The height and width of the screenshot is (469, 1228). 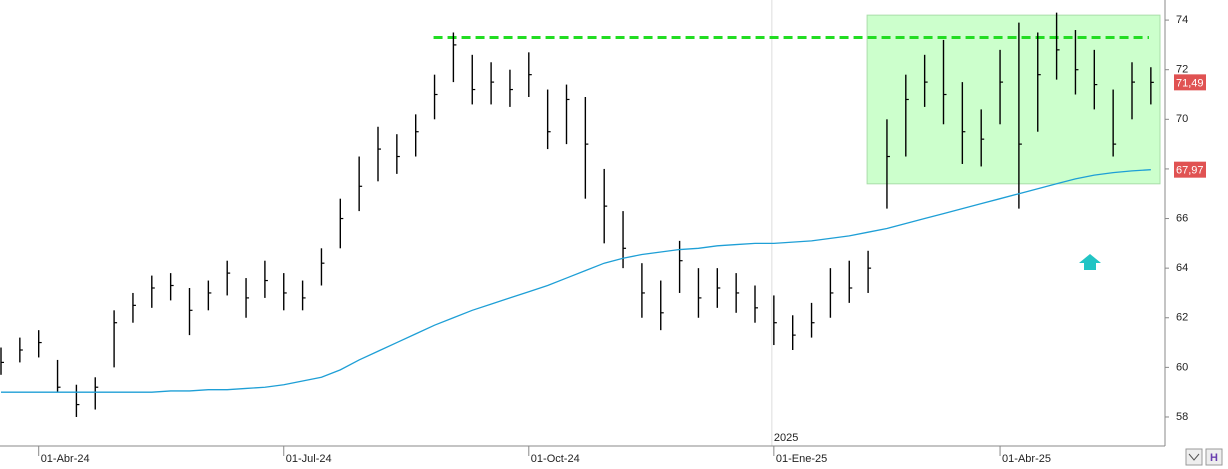 I want to click on y-tick-label: 70, so click(x=1182, y=119).